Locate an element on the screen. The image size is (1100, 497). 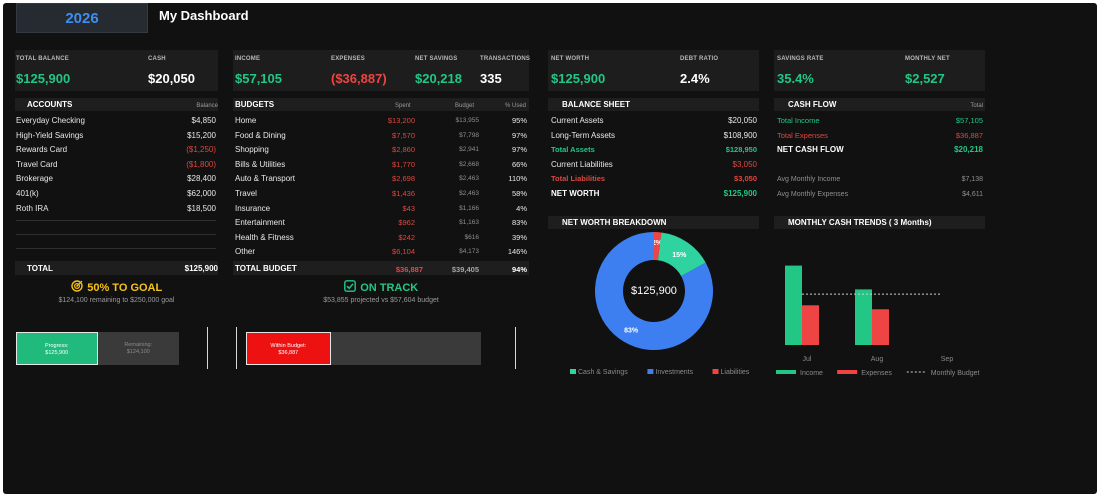
monthly-trends-header: MONTHLY CASH TRENDS ( 3 Months) is located at coordinates (879, 222).